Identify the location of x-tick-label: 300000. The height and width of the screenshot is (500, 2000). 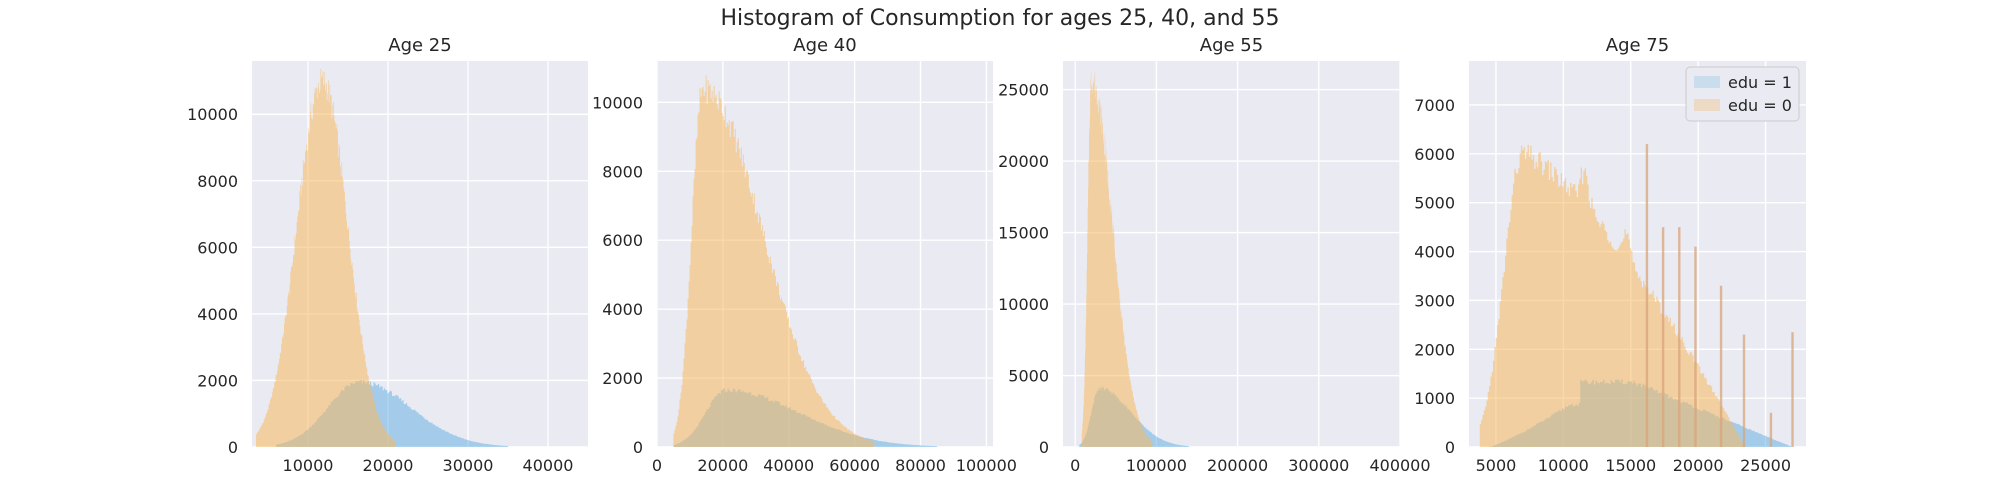
(1318, 465).